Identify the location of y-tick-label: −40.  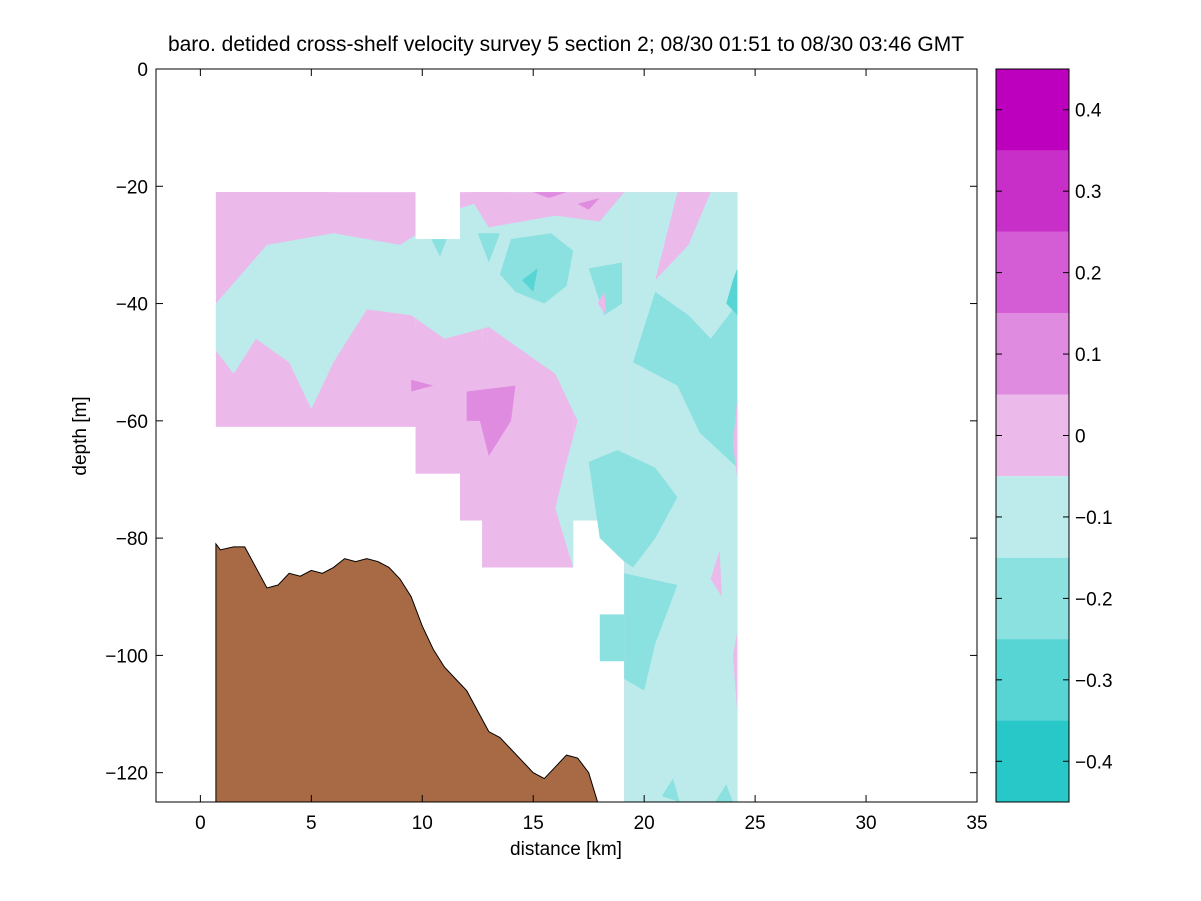
(132, 305).